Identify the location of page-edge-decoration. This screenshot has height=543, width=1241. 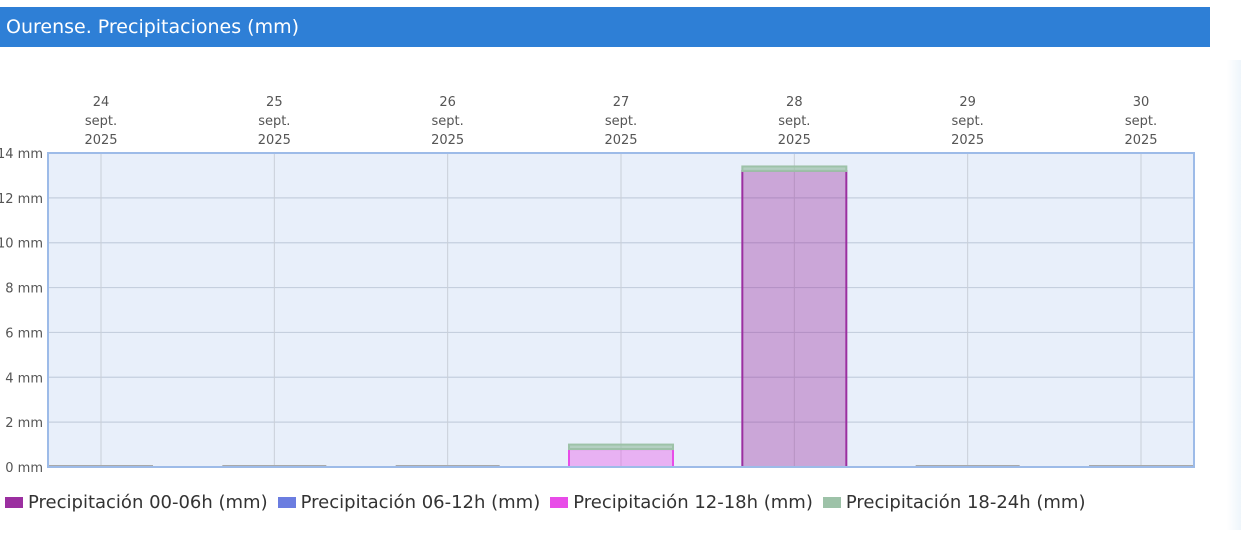
(1234, 295).